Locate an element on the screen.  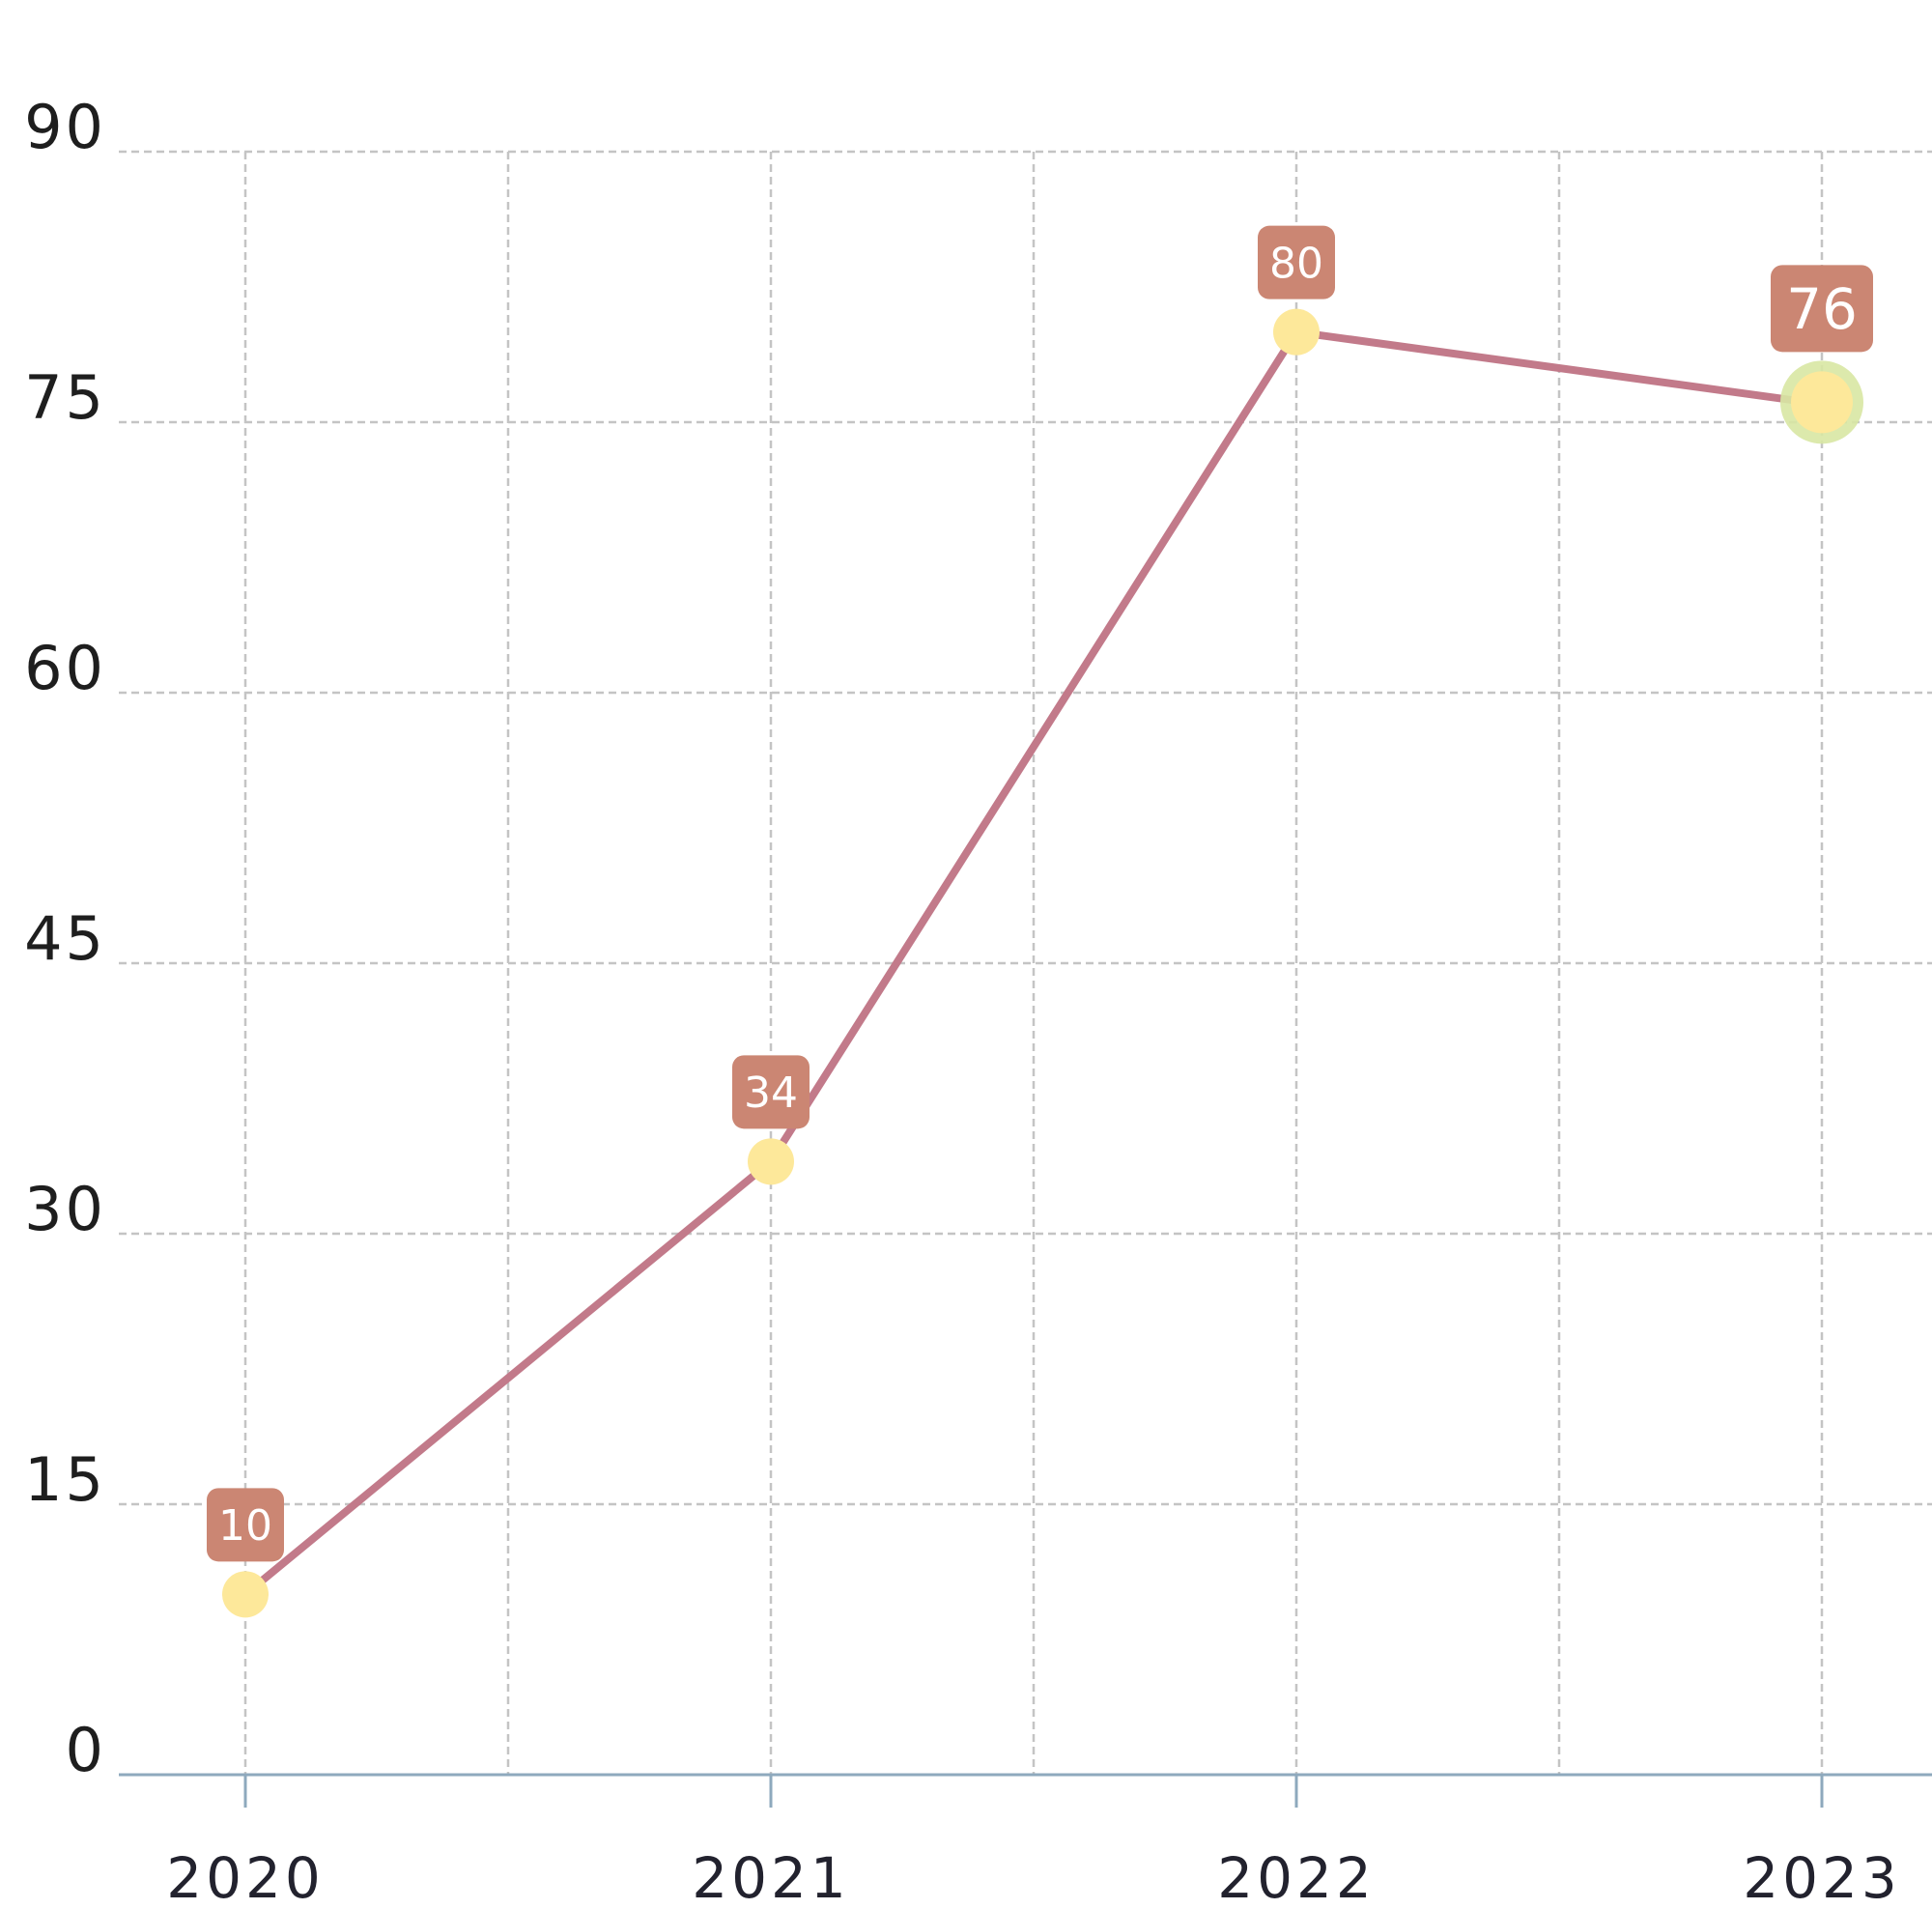
y-tick-label: 15 is located at coordinates (65, 1479).